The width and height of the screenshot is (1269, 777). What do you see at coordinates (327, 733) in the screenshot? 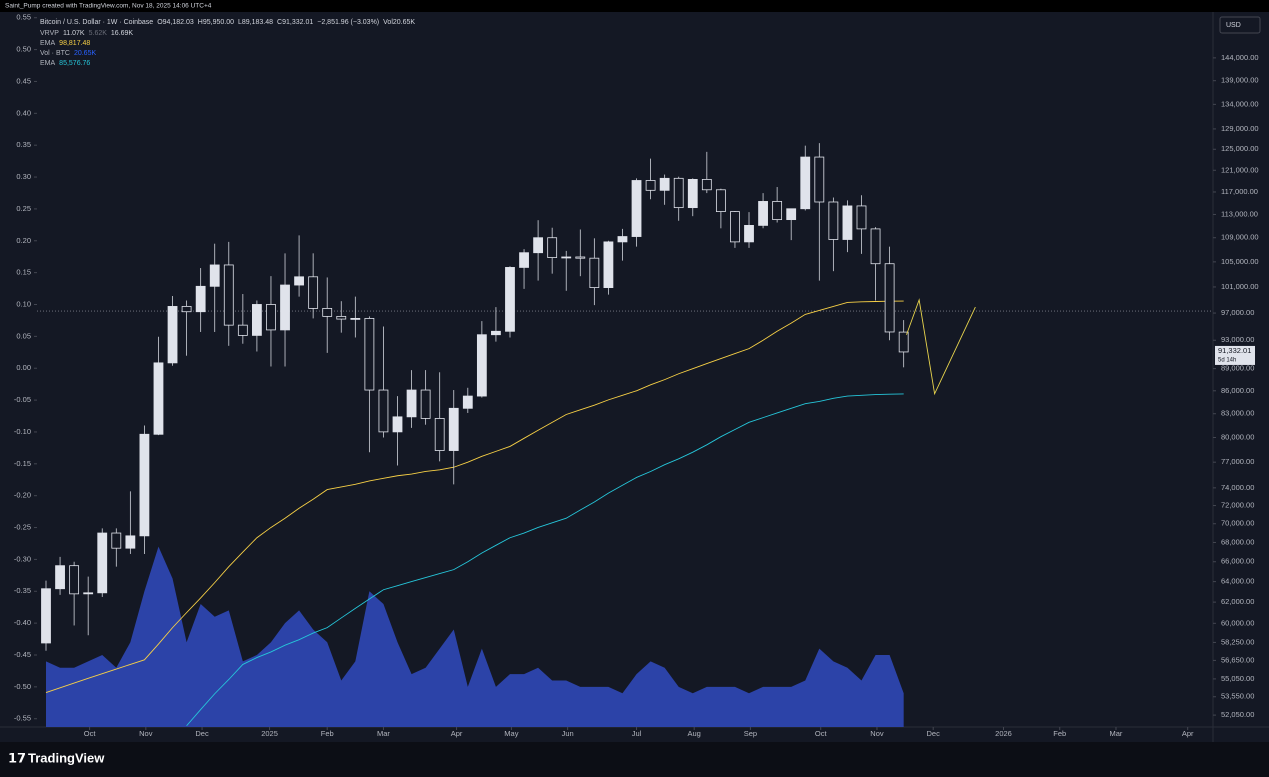
I see `x-tick-label: Feb` at bounding box center [327, 733].